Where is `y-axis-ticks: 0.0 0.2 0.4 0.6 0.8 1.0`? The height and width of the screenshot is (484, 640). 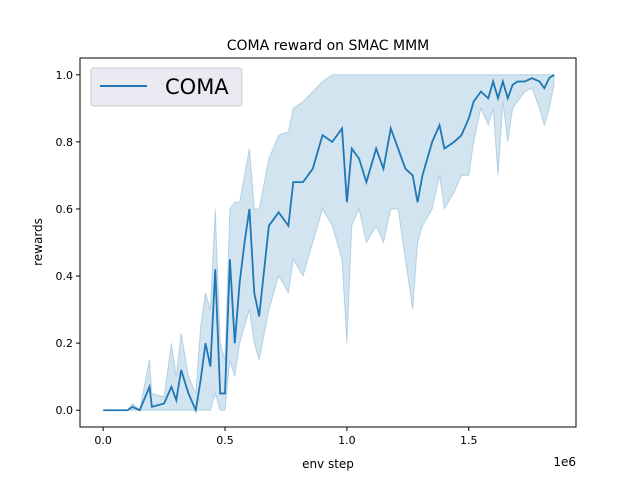 y-axis-ticks: 0.0 0.2 0.4 0.6 0.8 1.0 is located at coordinates (68, 243).